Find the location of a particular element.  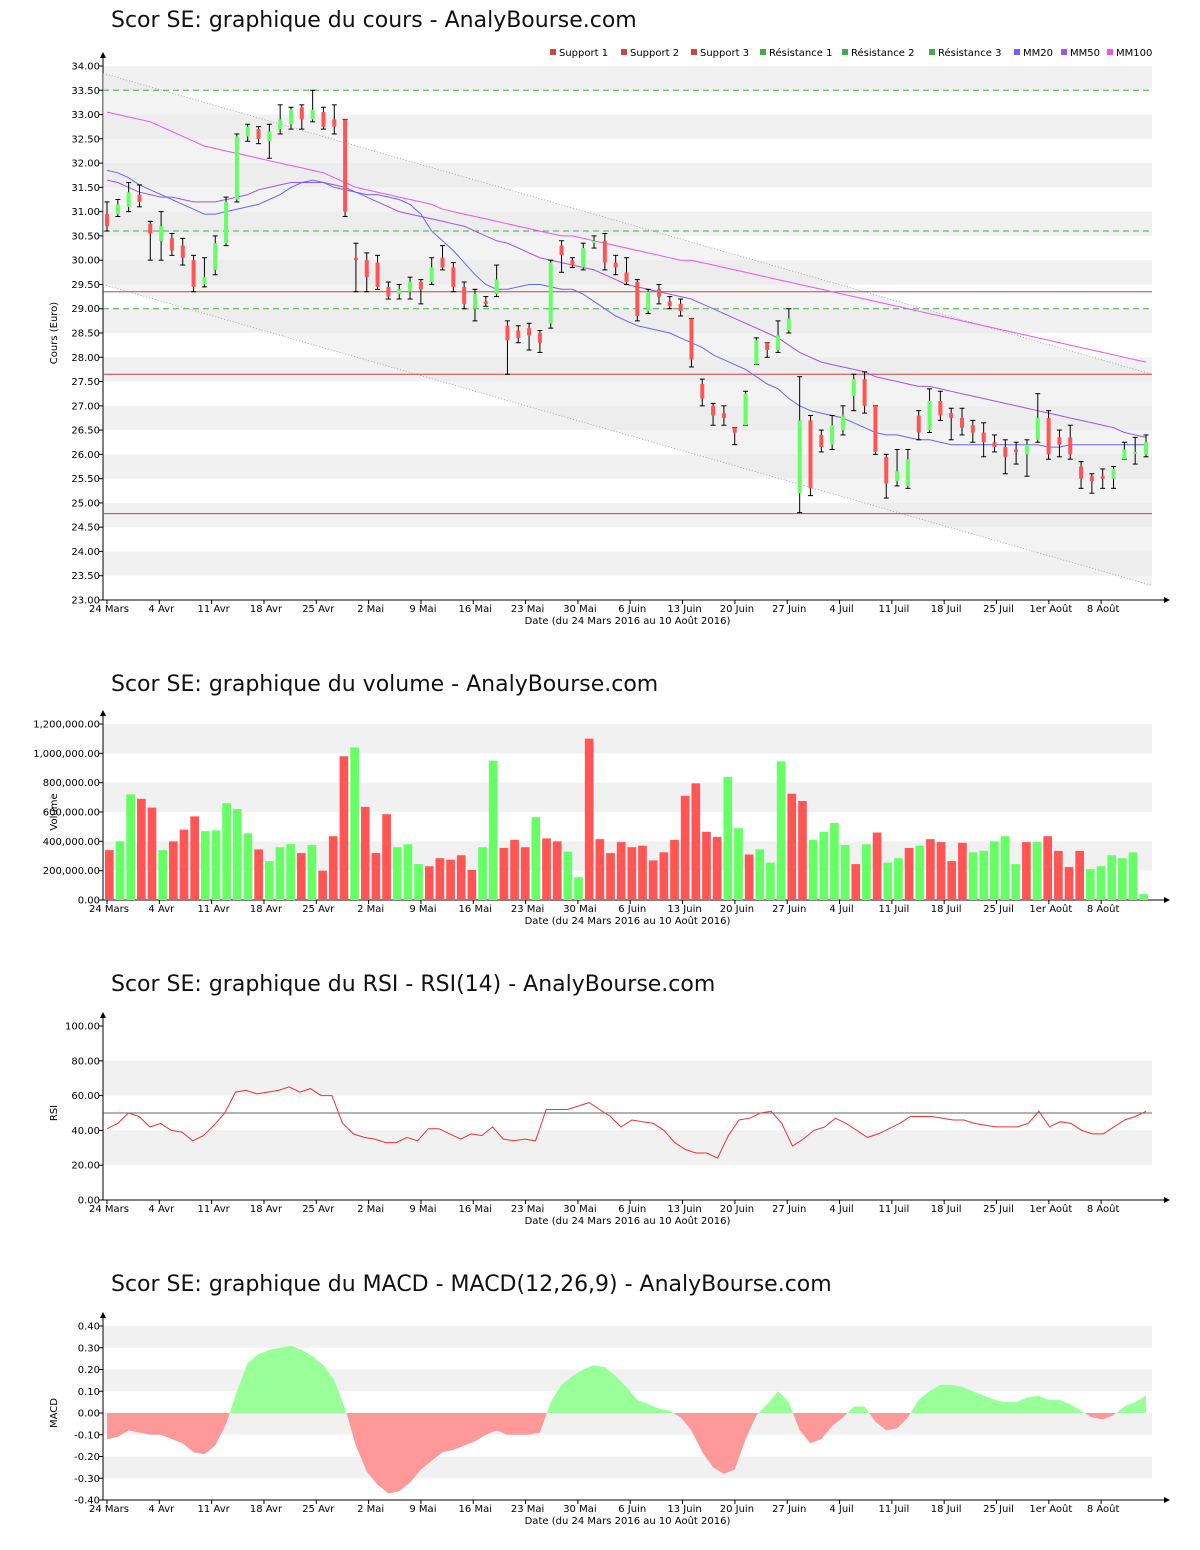

x-tick-label: 11 Avr is located at coordinates (214, 909).